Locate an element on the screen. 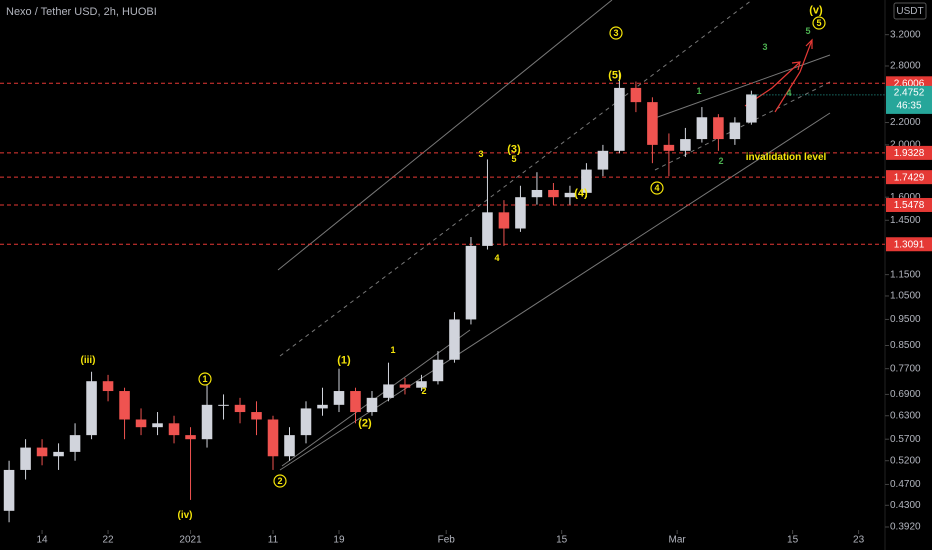 The height and width of the screenshot is (550, 932). level-label: 1.7429 is located at coordinates (909, 177).